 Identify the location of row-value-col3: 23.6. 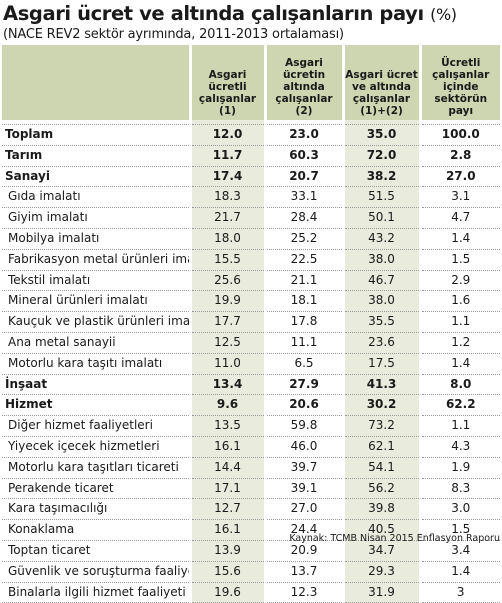
(381, 342).